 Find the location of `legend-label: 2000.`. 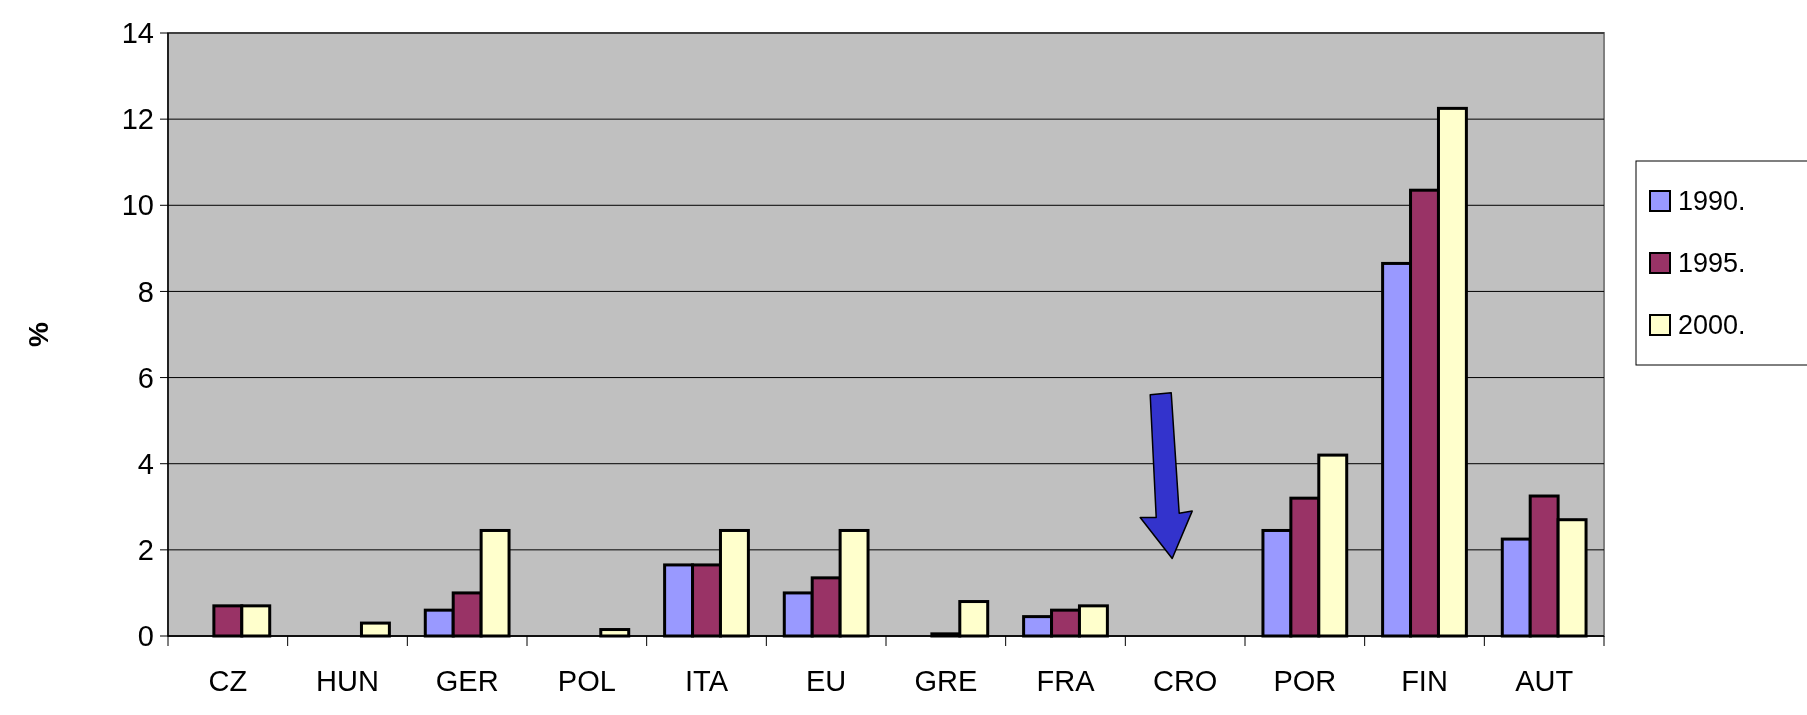

legend-label: 2000. is located at coordinates (1712, 325).